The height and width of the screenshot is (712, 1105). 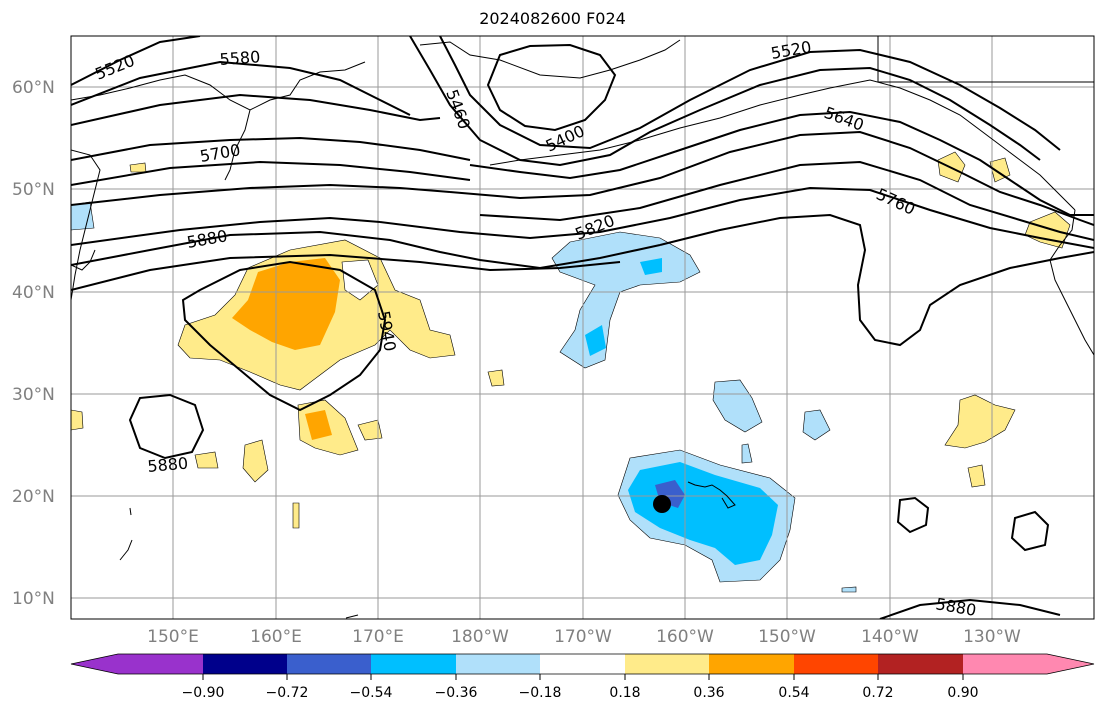 I want to click on colorbar-ticks, so click(x=583, y=677).